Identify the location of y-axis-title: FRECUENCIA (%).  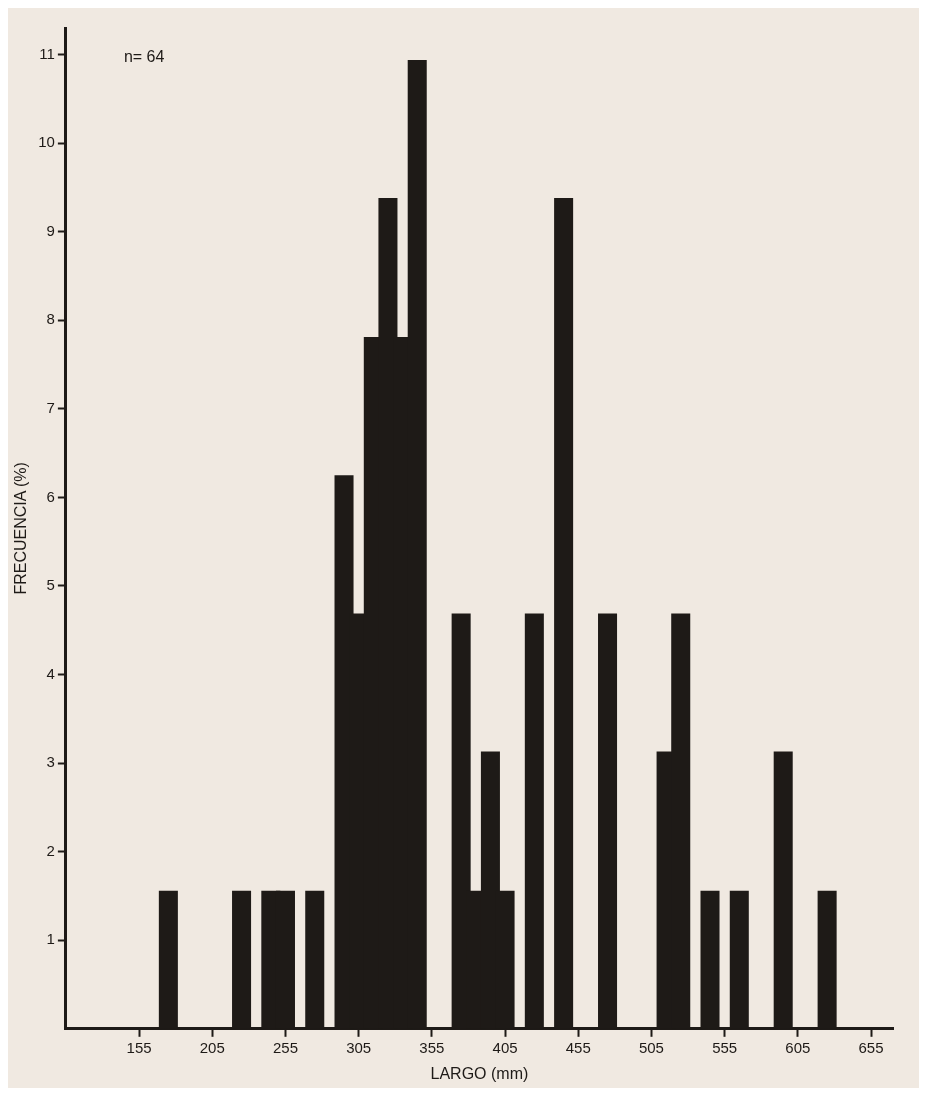
(21, 528).